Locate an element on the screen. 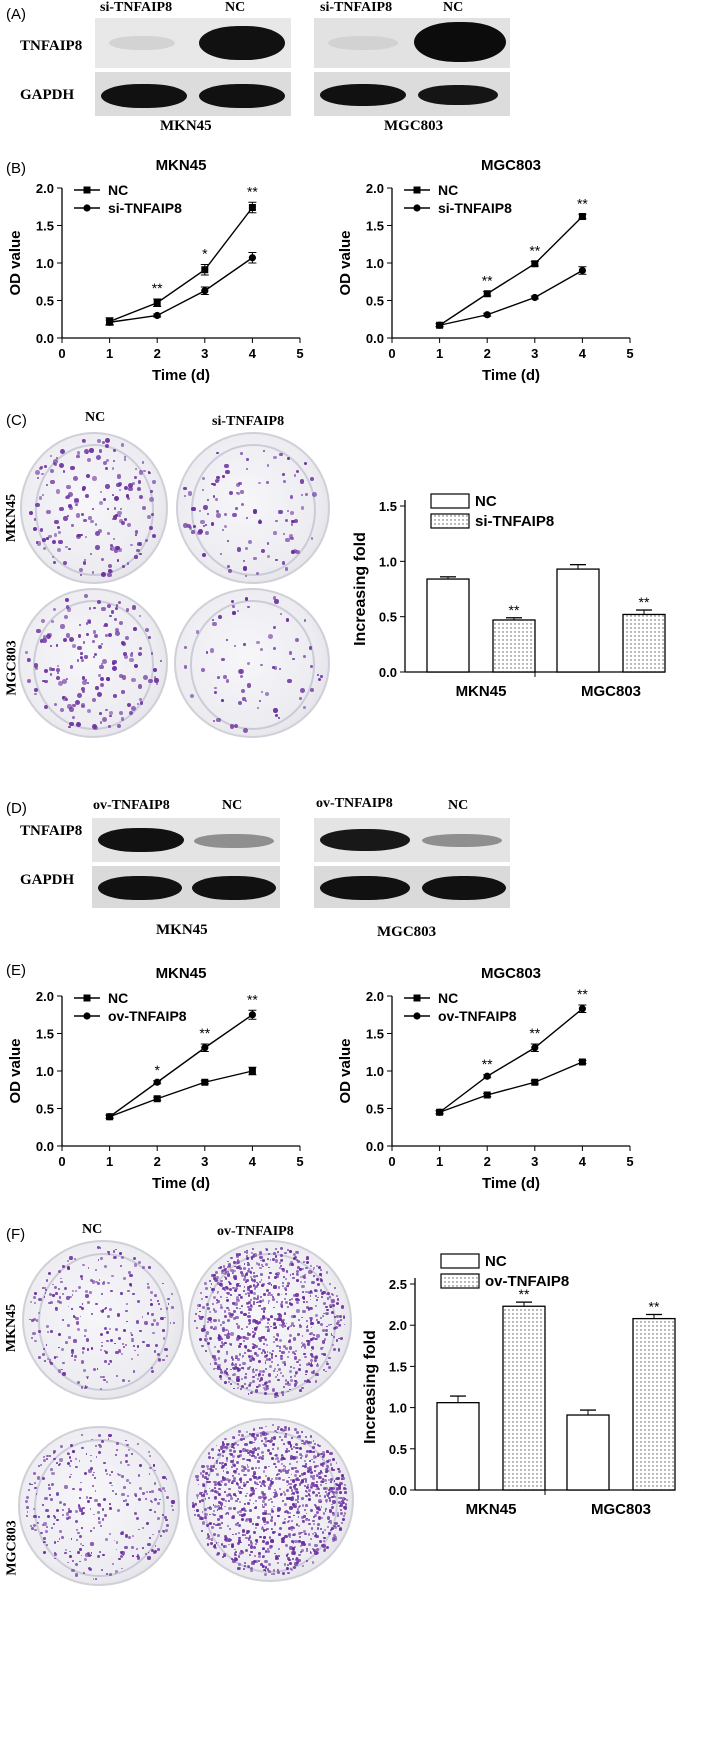 This screenshot has height=1763, width=709. data-point is located at coordinates (205, 270).